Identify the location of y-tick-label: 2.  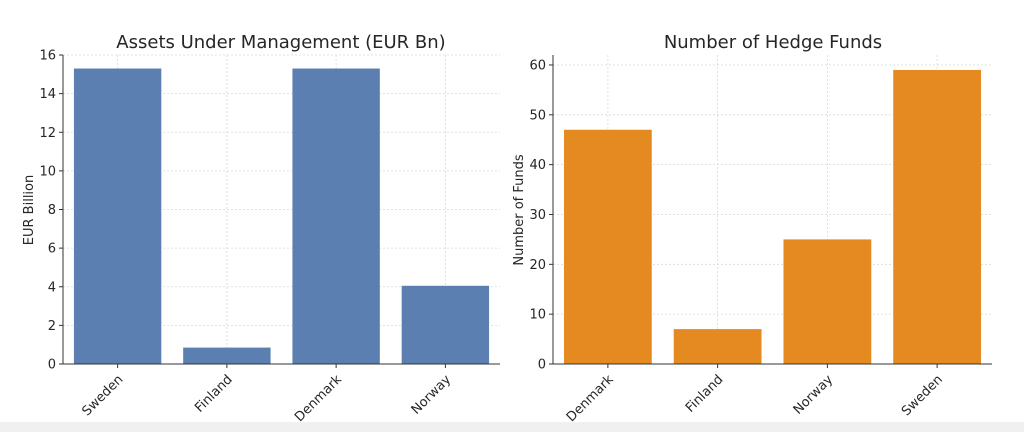
(52, 326).